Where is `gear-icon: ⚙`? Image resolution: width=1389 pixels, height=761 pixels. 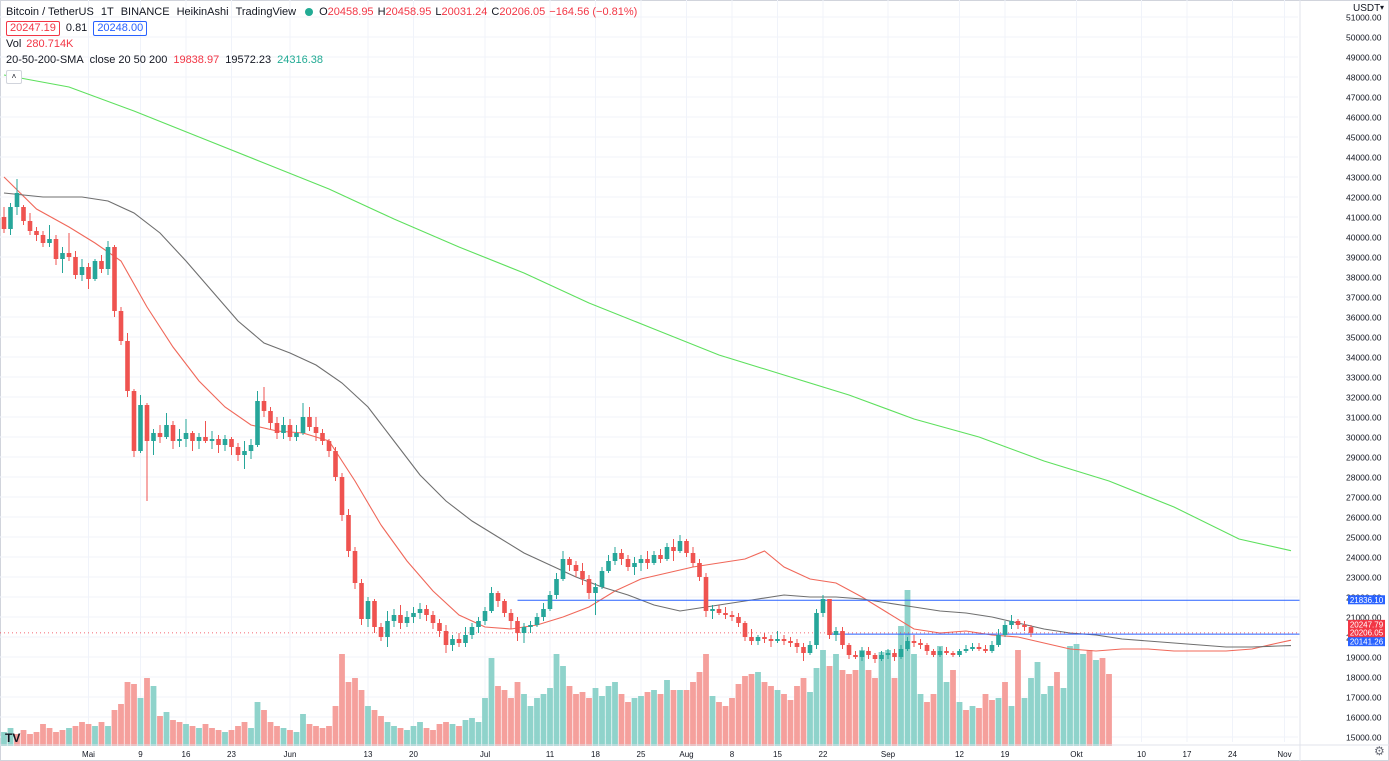
gear-icon: ⚙ is located at coordinates (1379, 751).